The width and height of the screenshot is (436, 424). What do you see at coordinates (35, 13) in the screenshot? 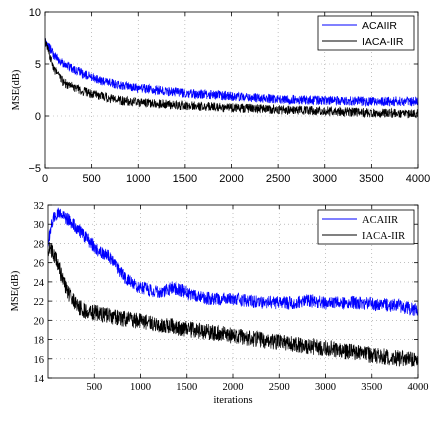
I see `y-tick-label: 10` at bounding box center [35, 13].